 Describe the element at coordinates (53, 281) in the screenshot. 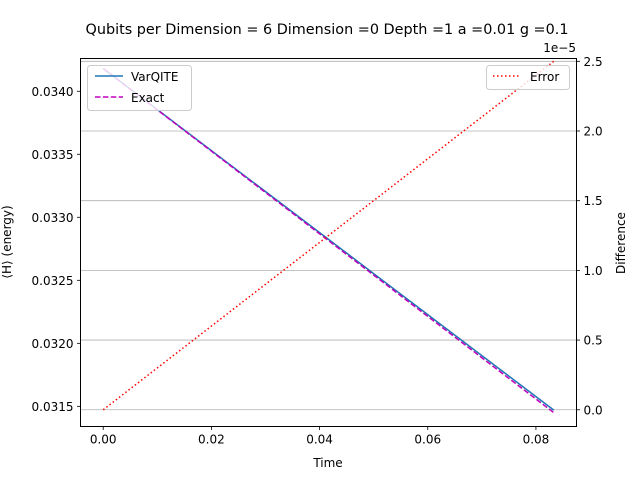

I see `left-y-tick-label: 0.0325` at that location.